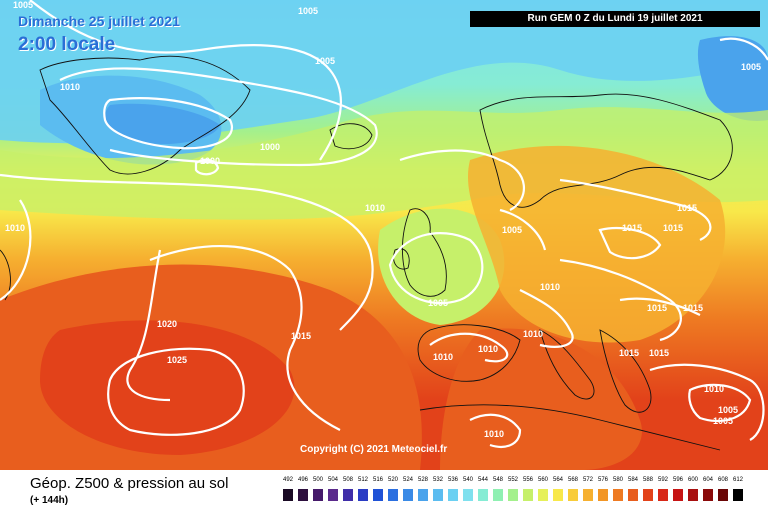 This screenshot has height=512, width=768. Describe the element at coordinates (129, 483) in the screenshot. I see `map-title: Géop. Z500 & pression au sol` at that location.